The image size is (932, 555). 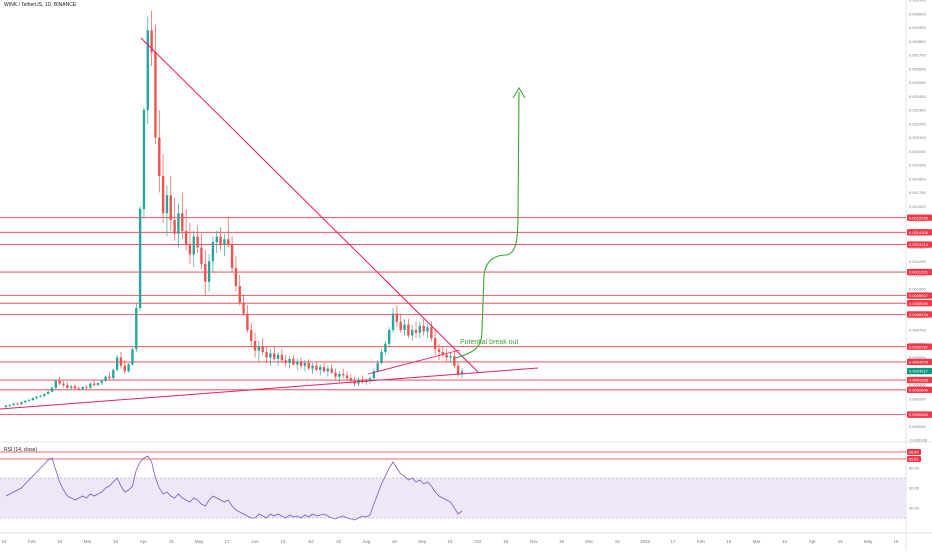 What do you see at coordinates (919, 346) in the screenshot?
I see `level-price-label: 0.0005787` at bounding box center [919, 346].